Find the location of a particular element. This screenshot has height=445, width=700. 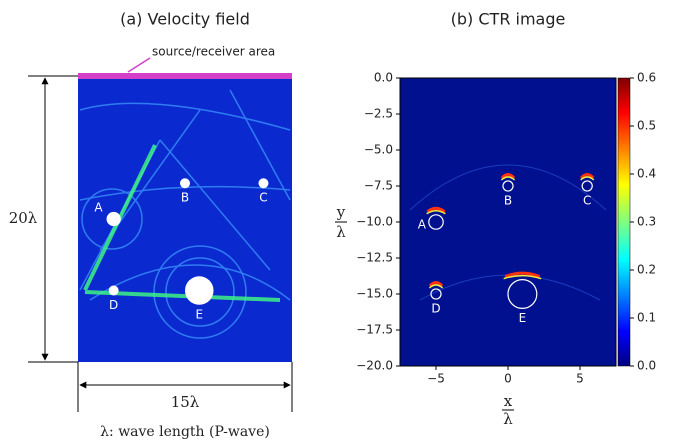

pointer is located at coordinates (139, 65).